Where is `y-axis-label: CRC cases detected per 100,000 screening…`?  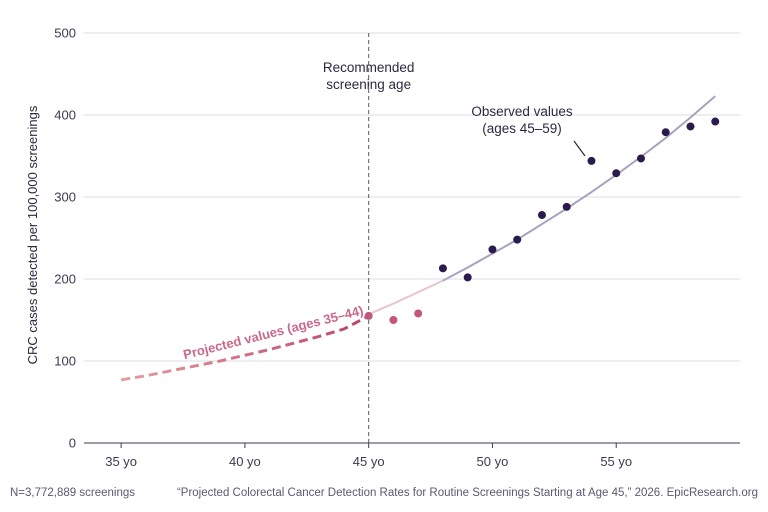 y-axis-label: CRC cases detected per 100,000 screening… is located at coordinates (32, 234).